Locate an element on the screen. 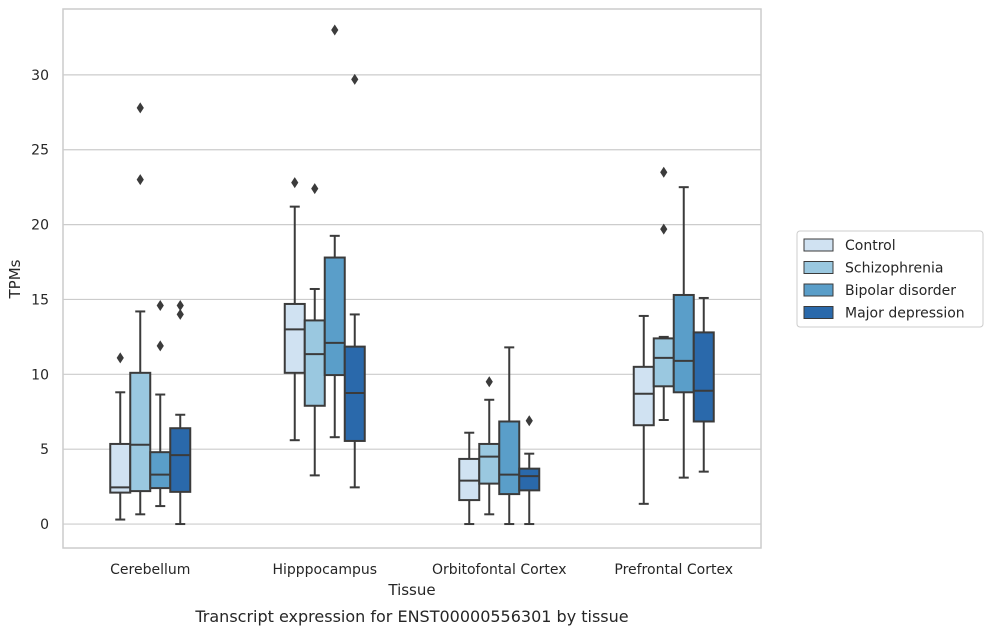  legend-label: Bipolar disorder is located at coordinates (900, 291).